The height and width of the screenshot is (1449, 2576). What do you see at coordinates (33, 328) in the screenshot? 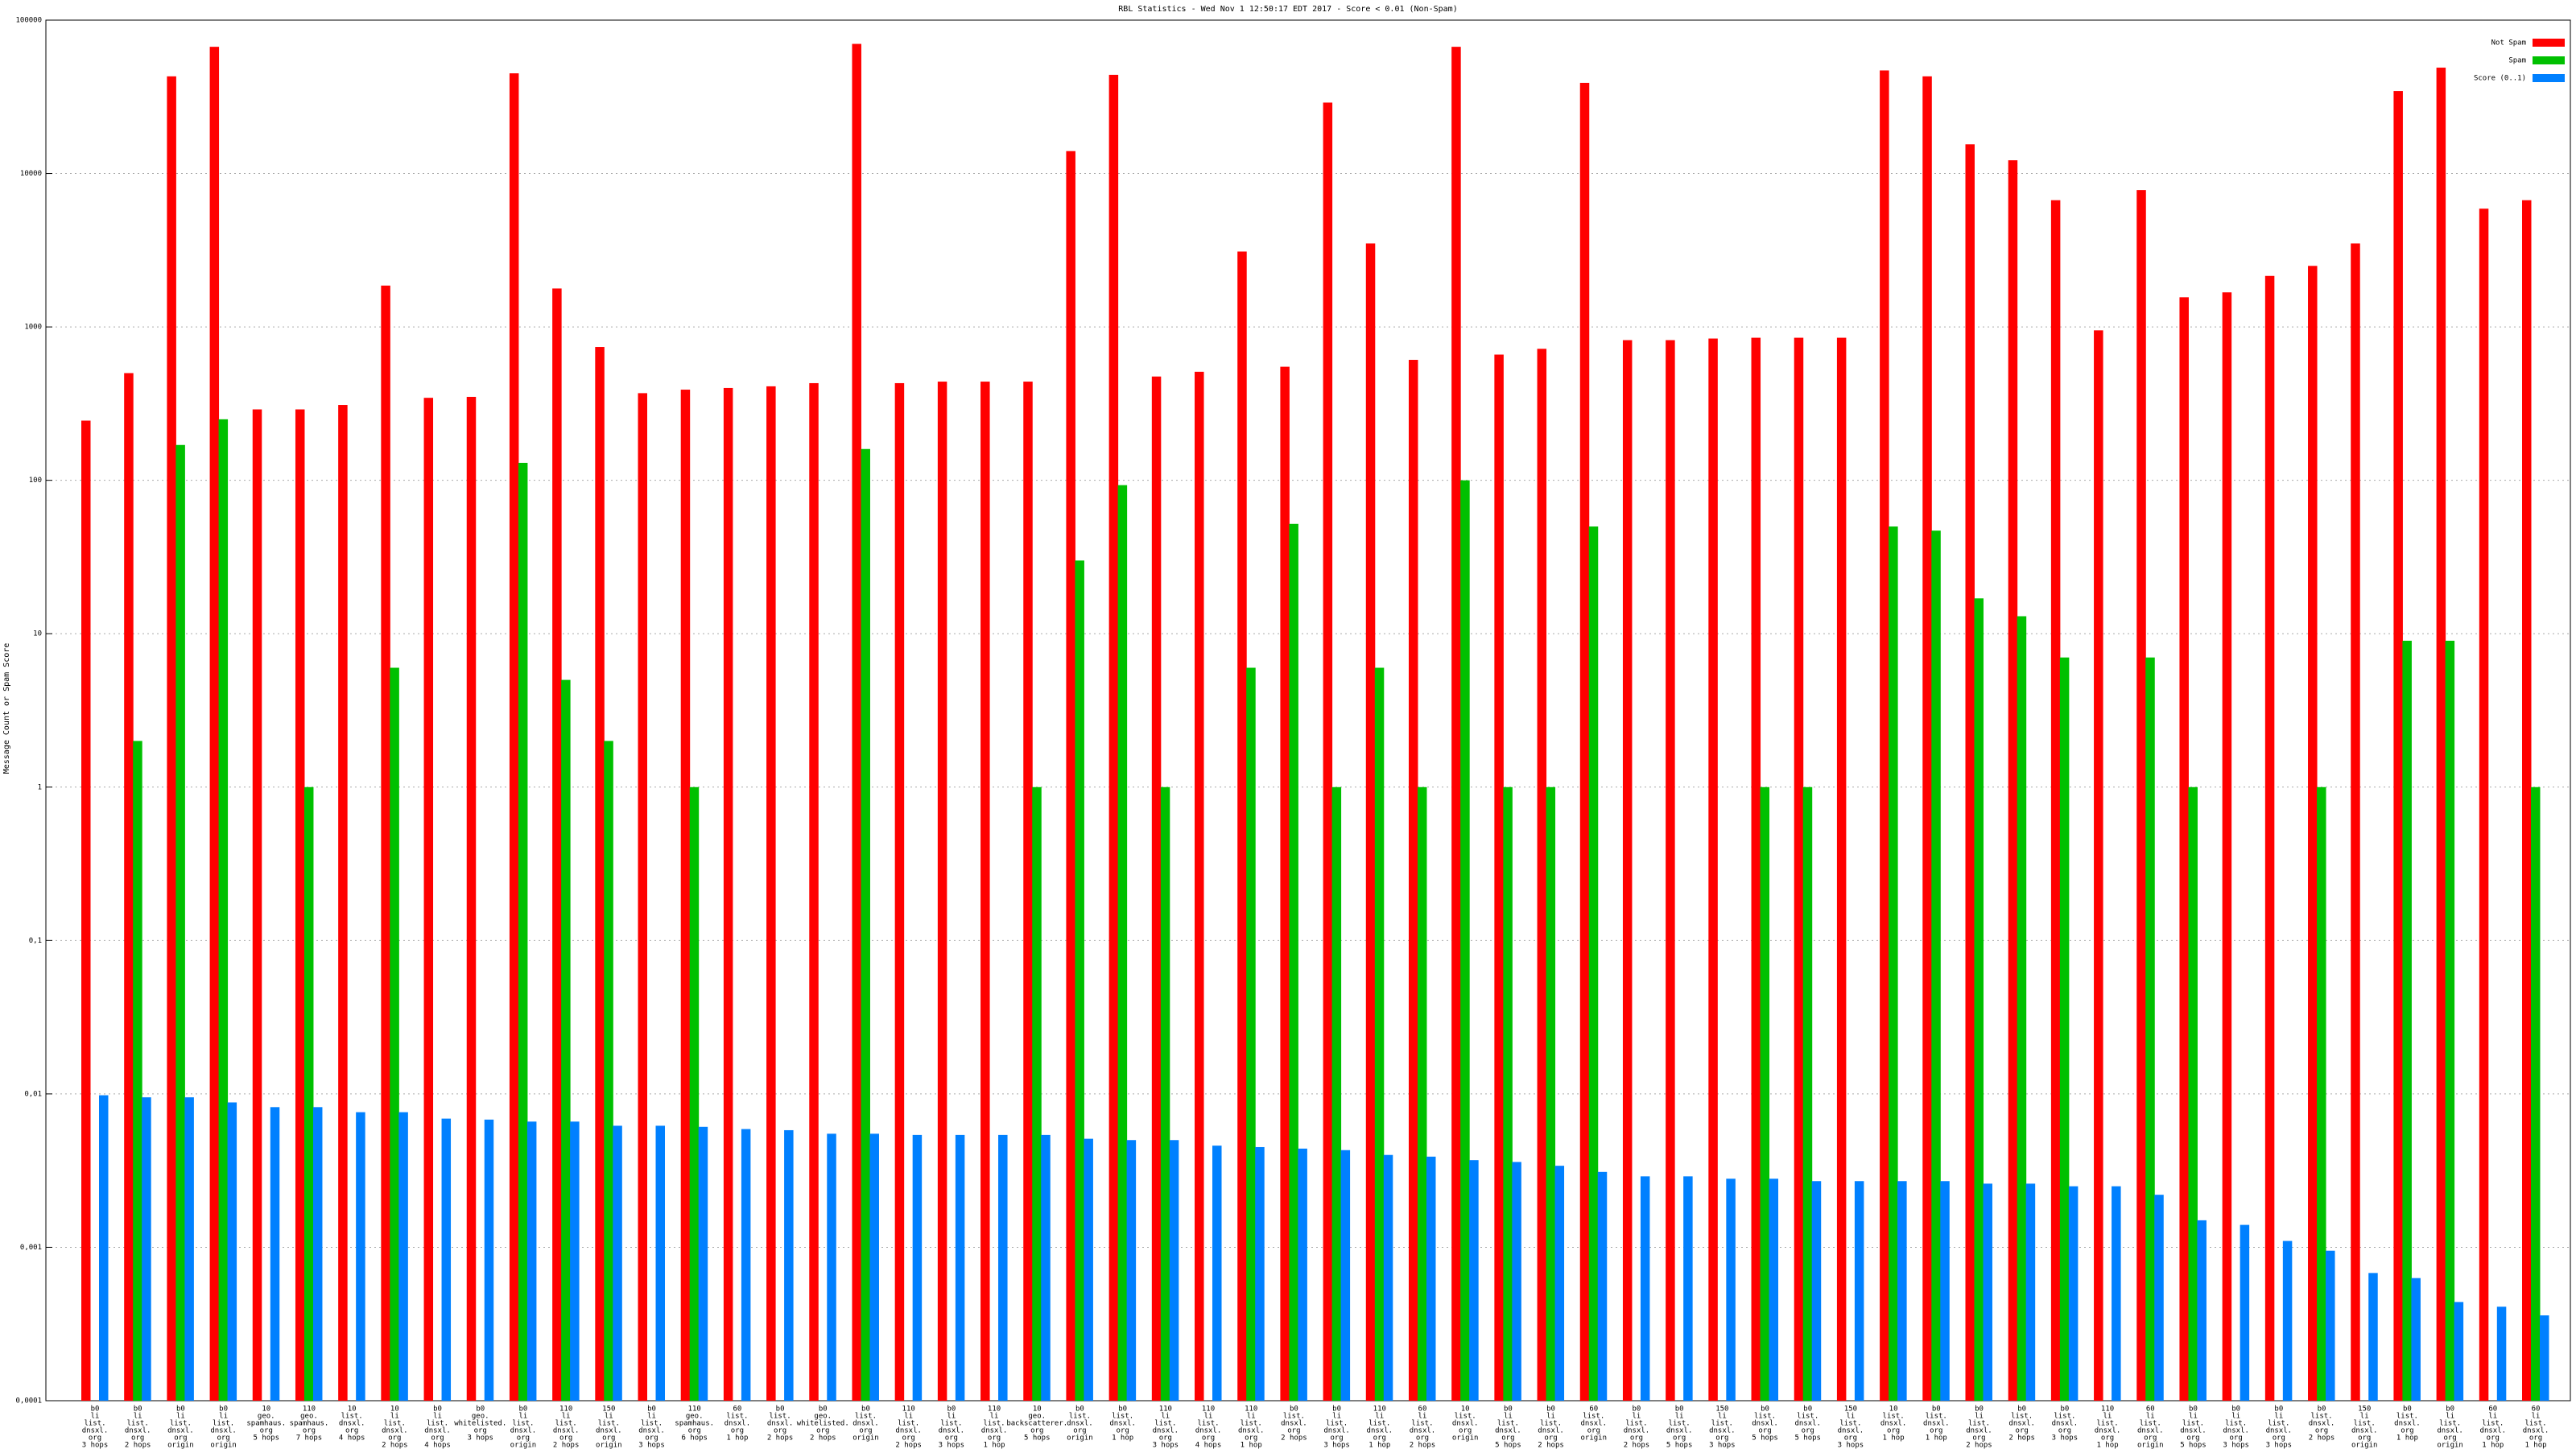
I see `y-tick-label: 1000` at bounding box center [33, 328].